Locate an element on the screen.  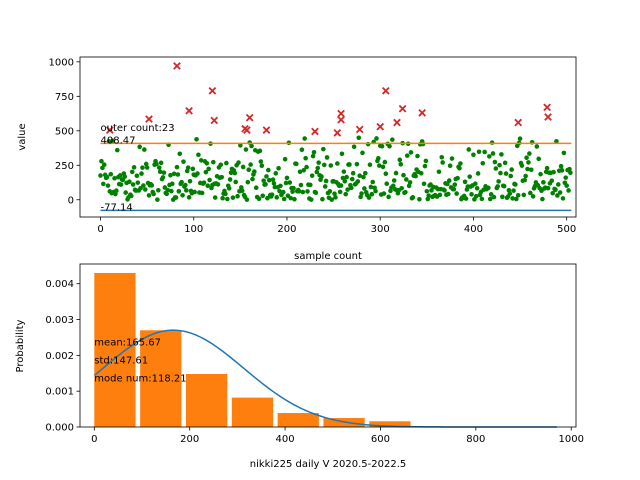
scatter-y-tick-label: 250 is located at coordinates (64, 166).